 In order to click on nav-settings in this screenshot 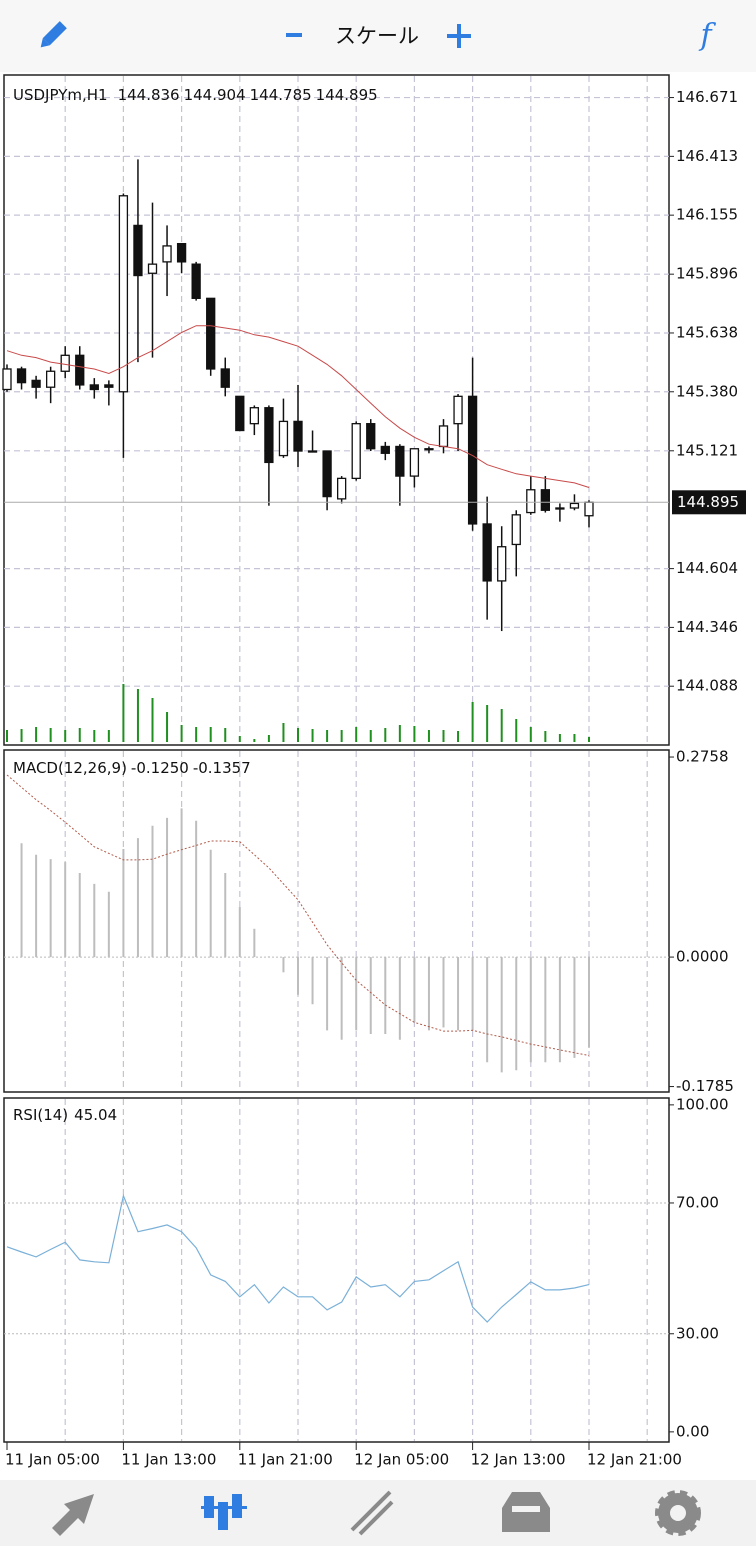, I will do `click(678, 1513)`.